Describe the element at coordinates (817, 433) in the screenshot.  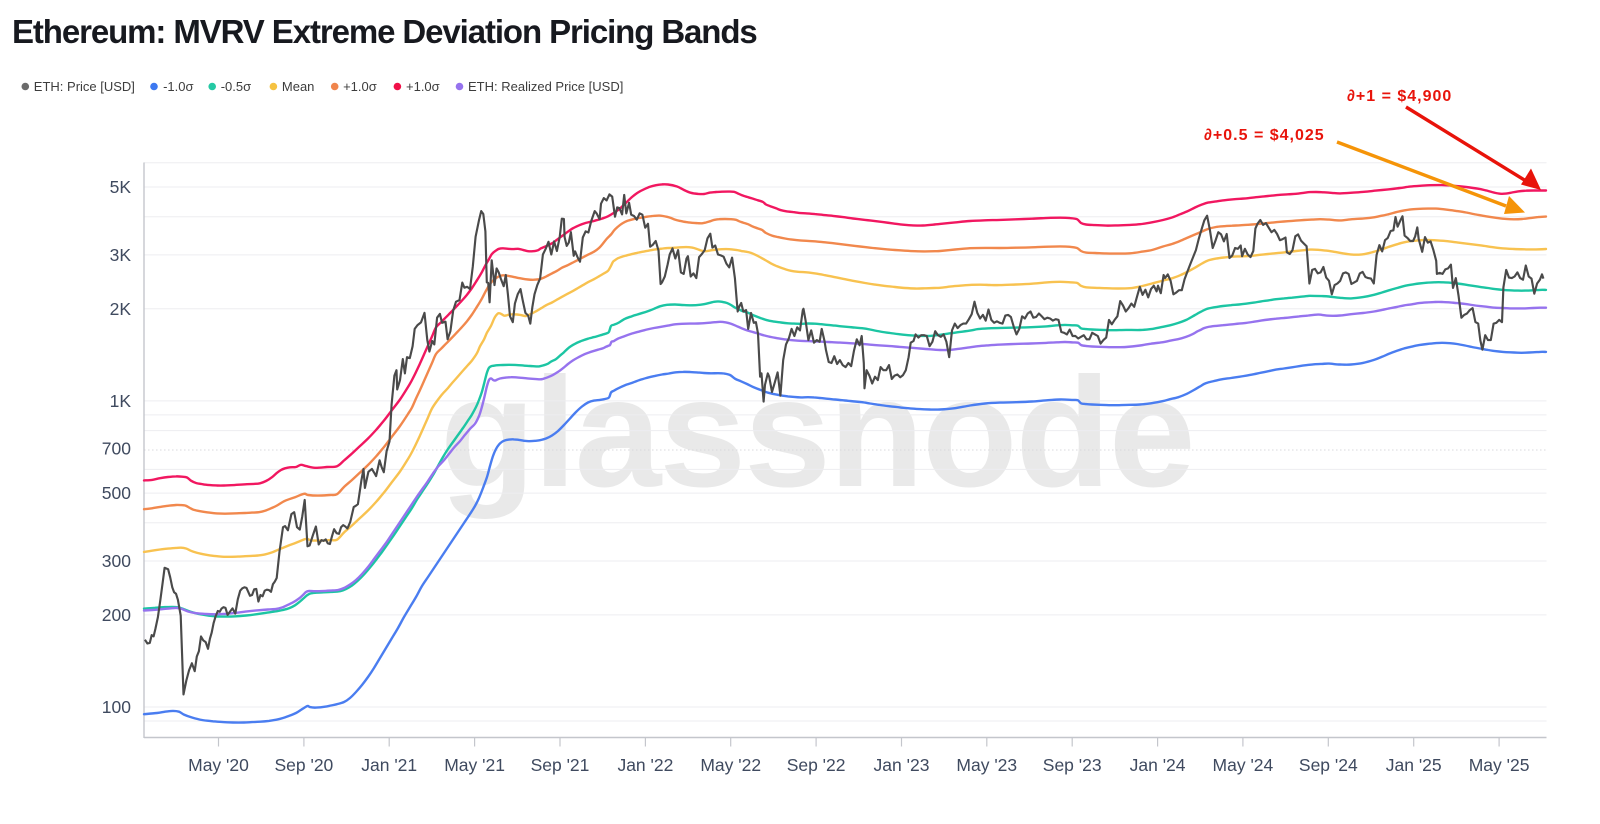
I see `svg-text: glassnode` at that location.